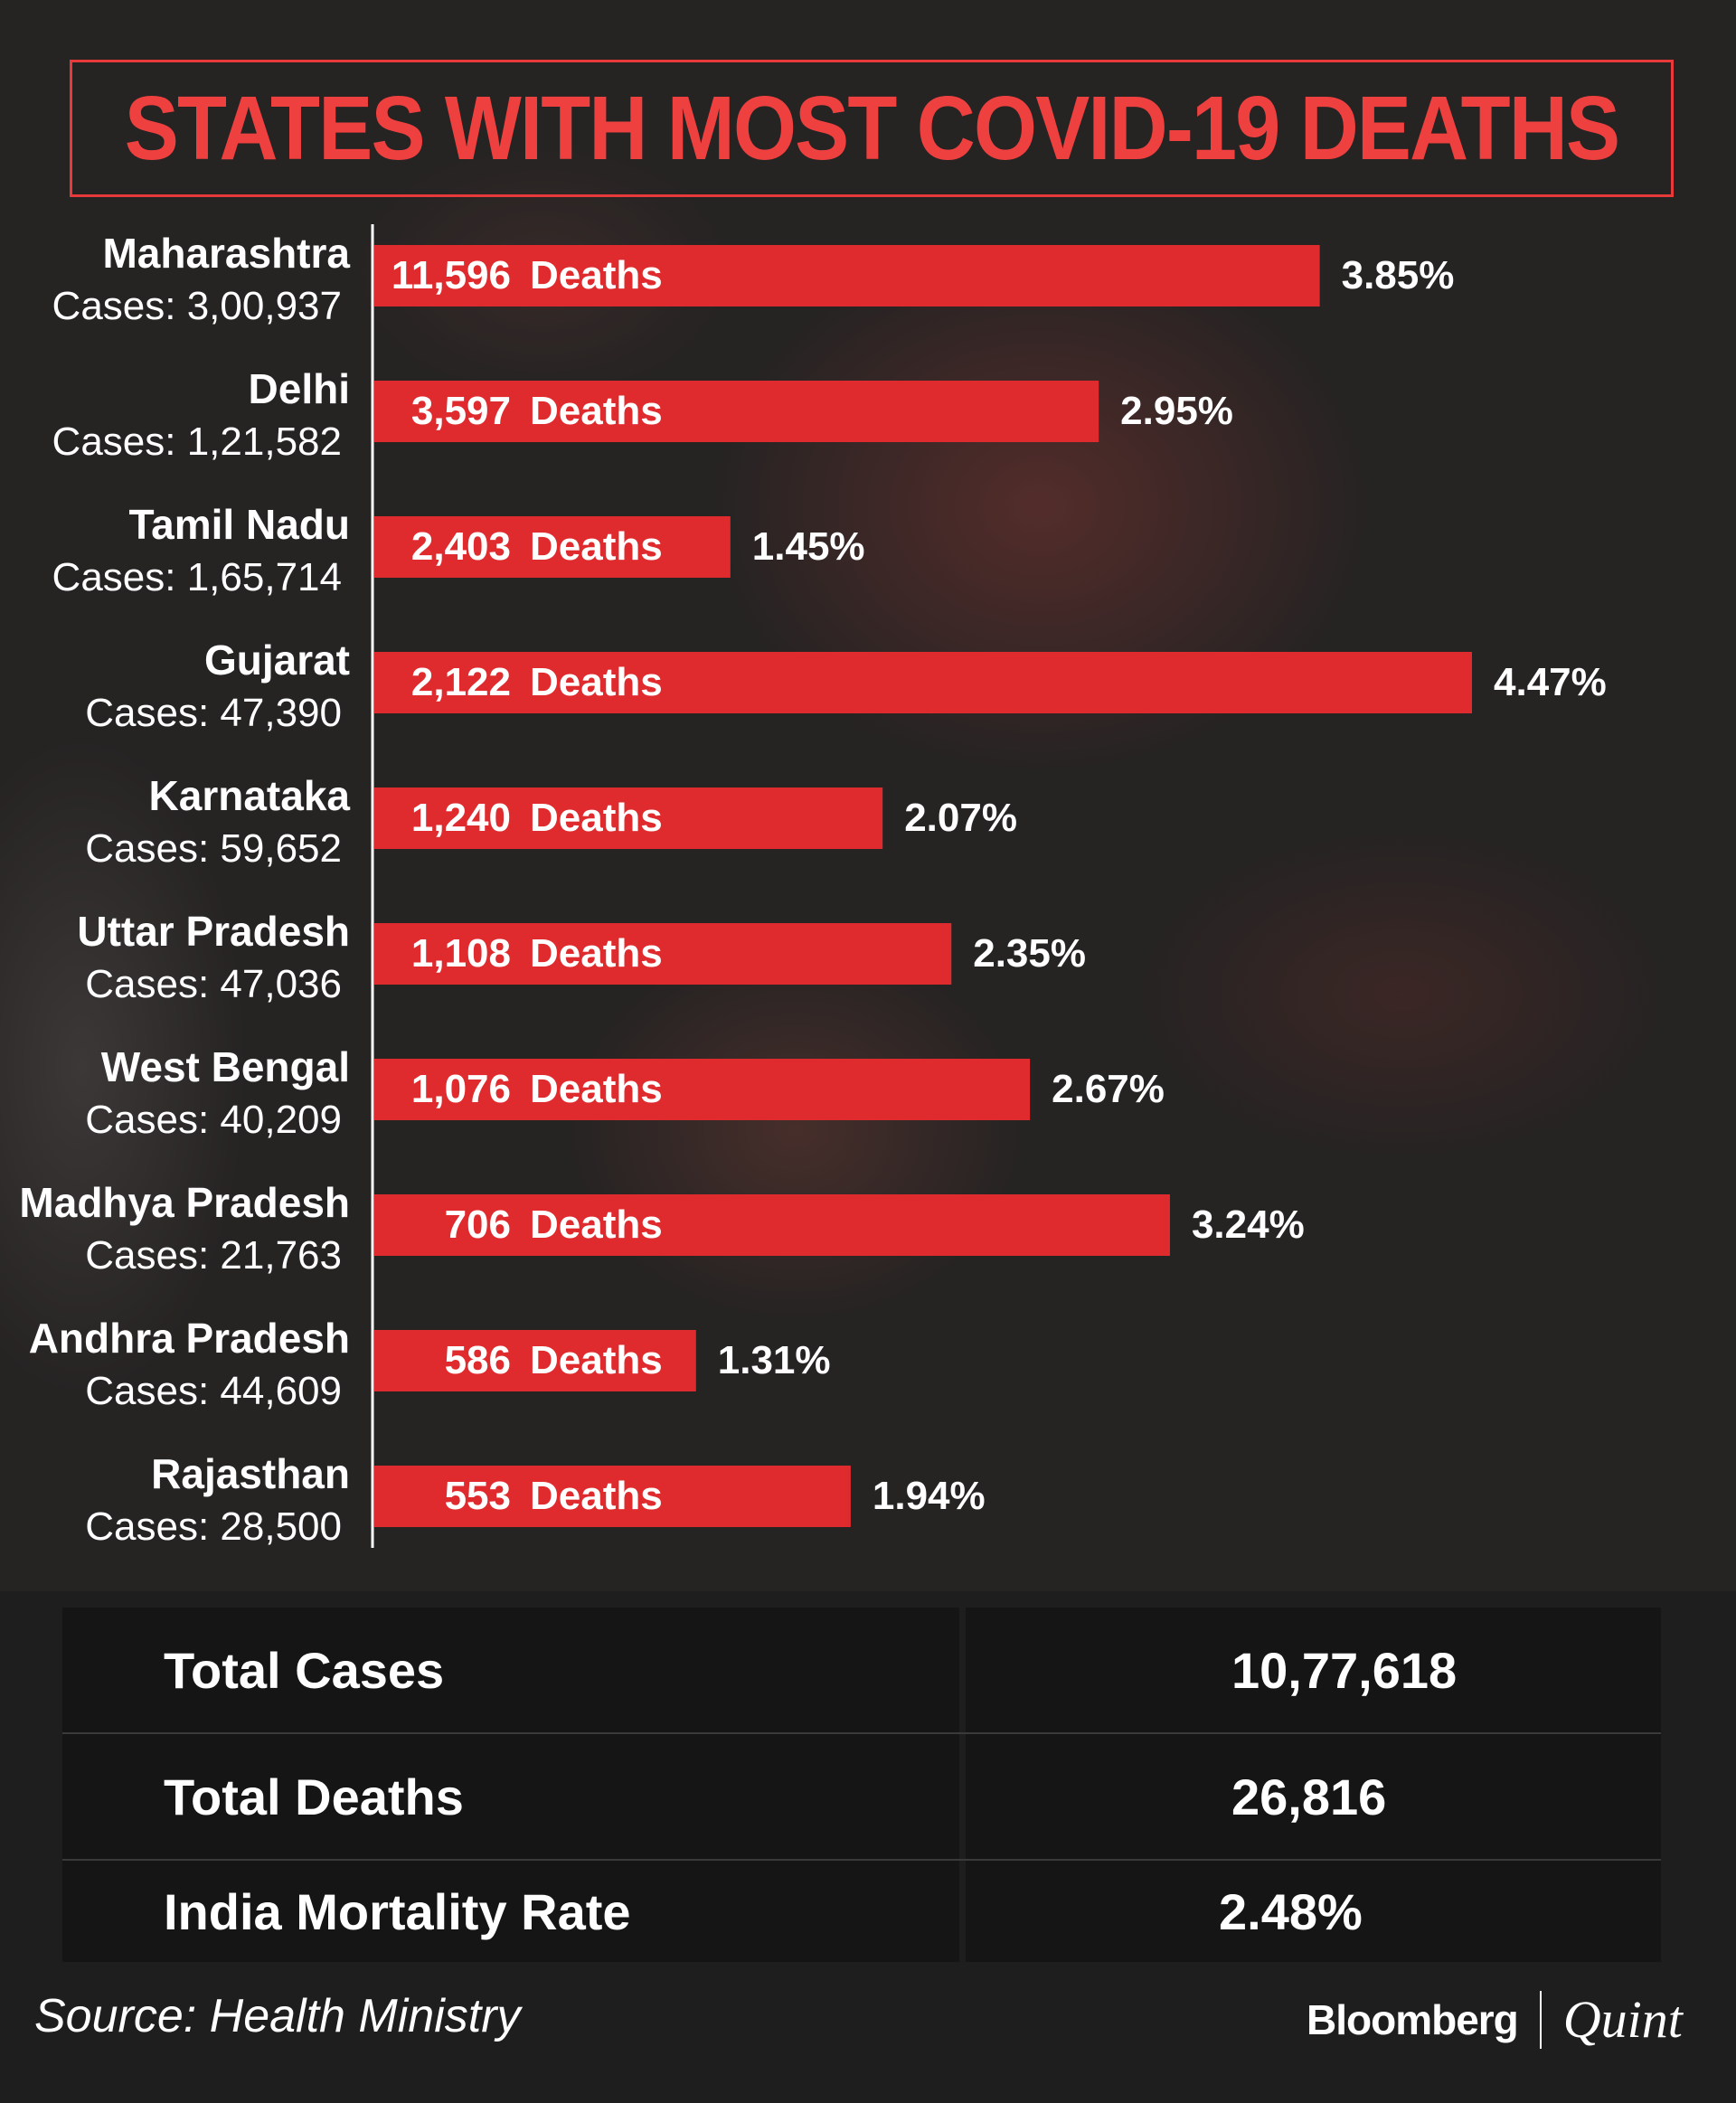  What do you see at coordinates (185, 1202) in the screenshot?
I see `state-label: Madhya Pradesh` at bounding box center [185, 1202].